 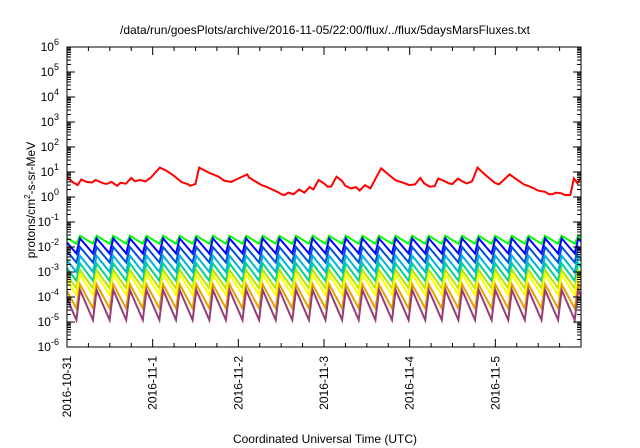 What do you see at coordinates (50, 45) in the screenshot?
I see `y-tick-label: 10⁶` at bounding box center [50, 45].